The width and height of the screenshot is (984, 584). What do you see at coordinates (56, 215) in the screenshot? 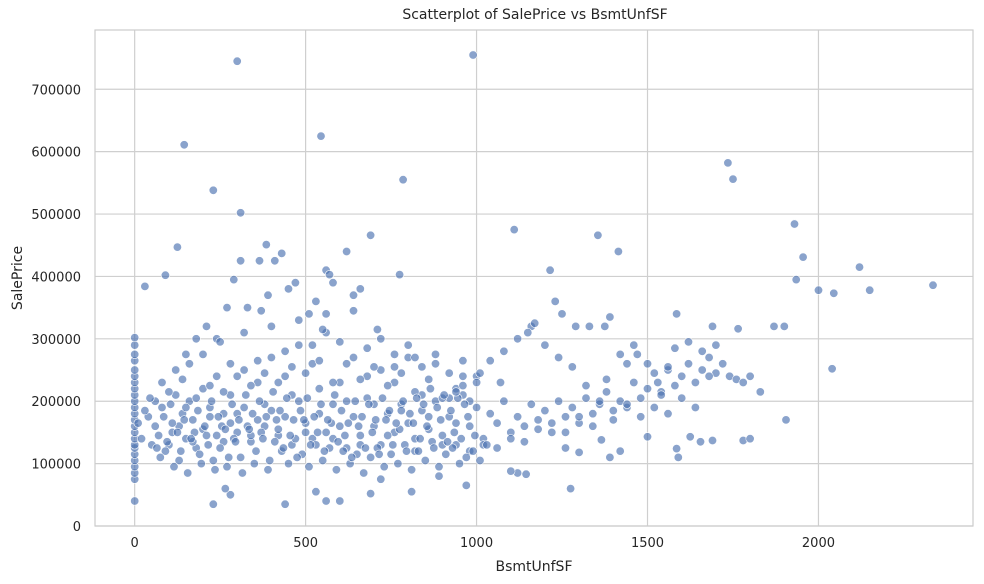
I see `y-tick-label: 500000` at bounding box center [56, 215].